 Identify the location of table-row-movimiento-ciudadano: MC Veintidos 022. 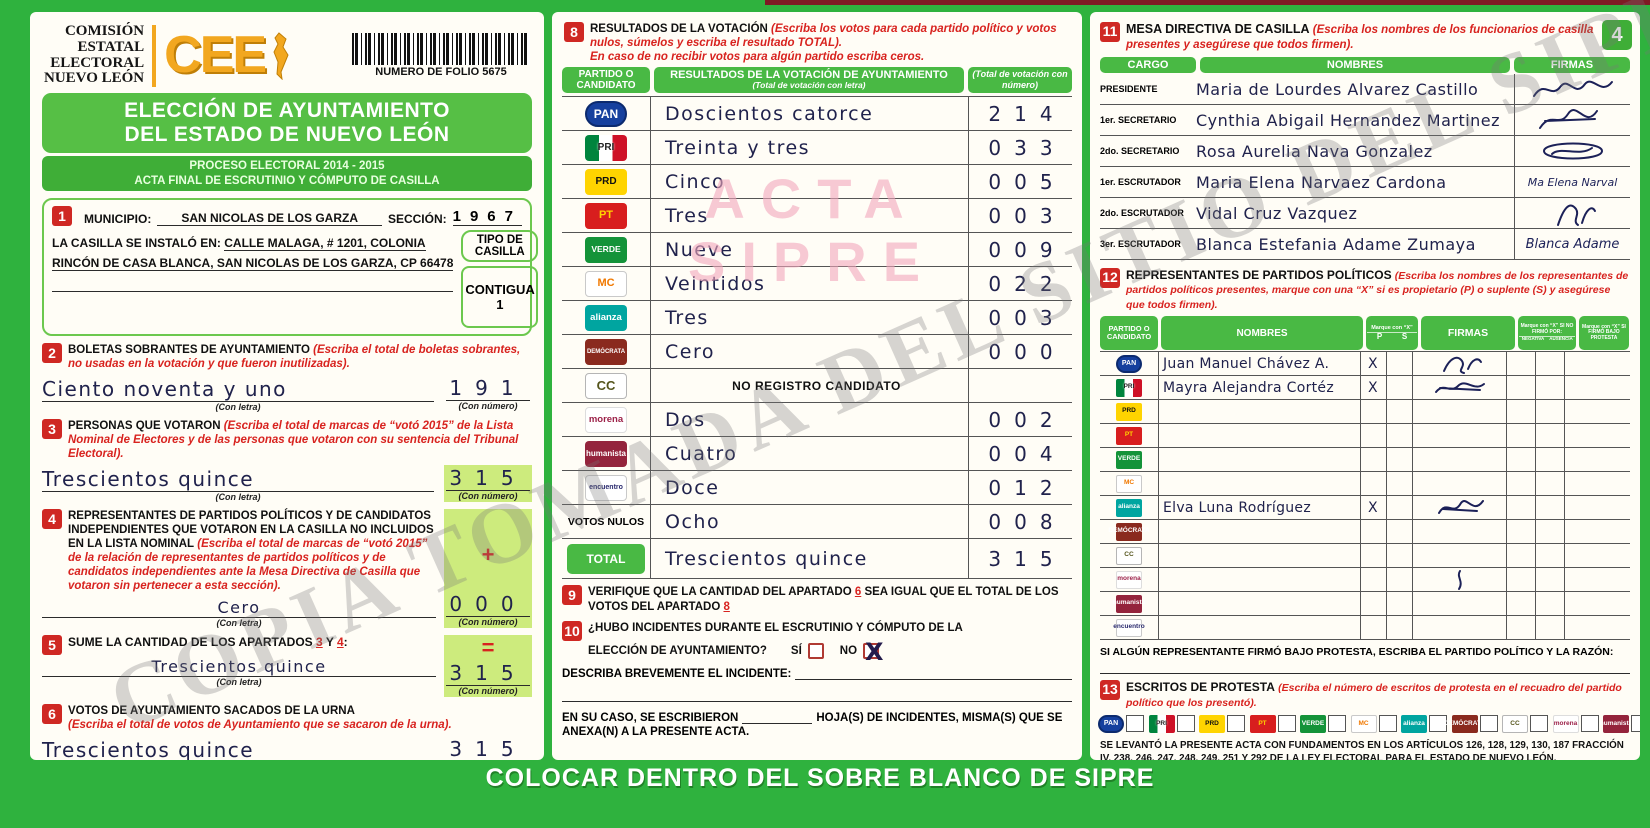
(817, 284).